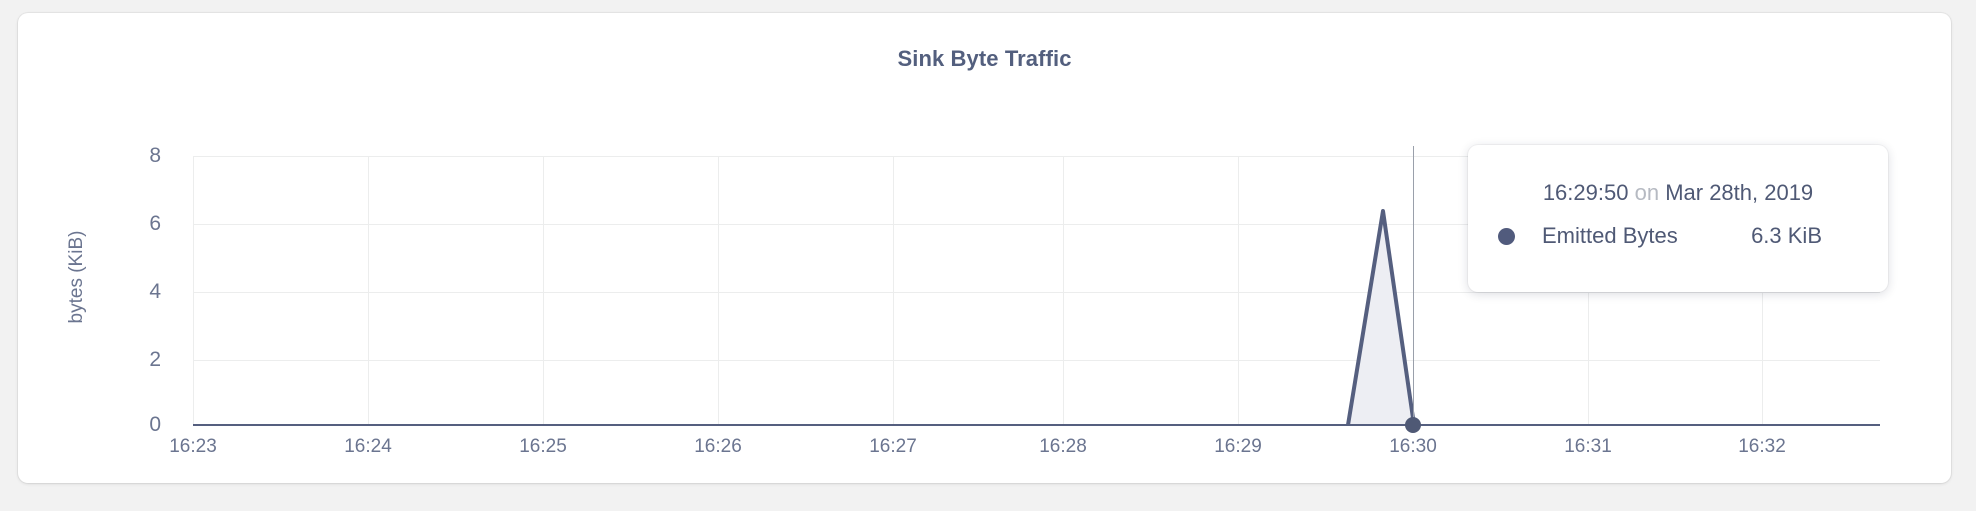 The image size is (1976, 511). What do you see at coordinates (155, 291) in the screenshot?
I see `y-tick-label: 4` at bounding box center [155, 291].